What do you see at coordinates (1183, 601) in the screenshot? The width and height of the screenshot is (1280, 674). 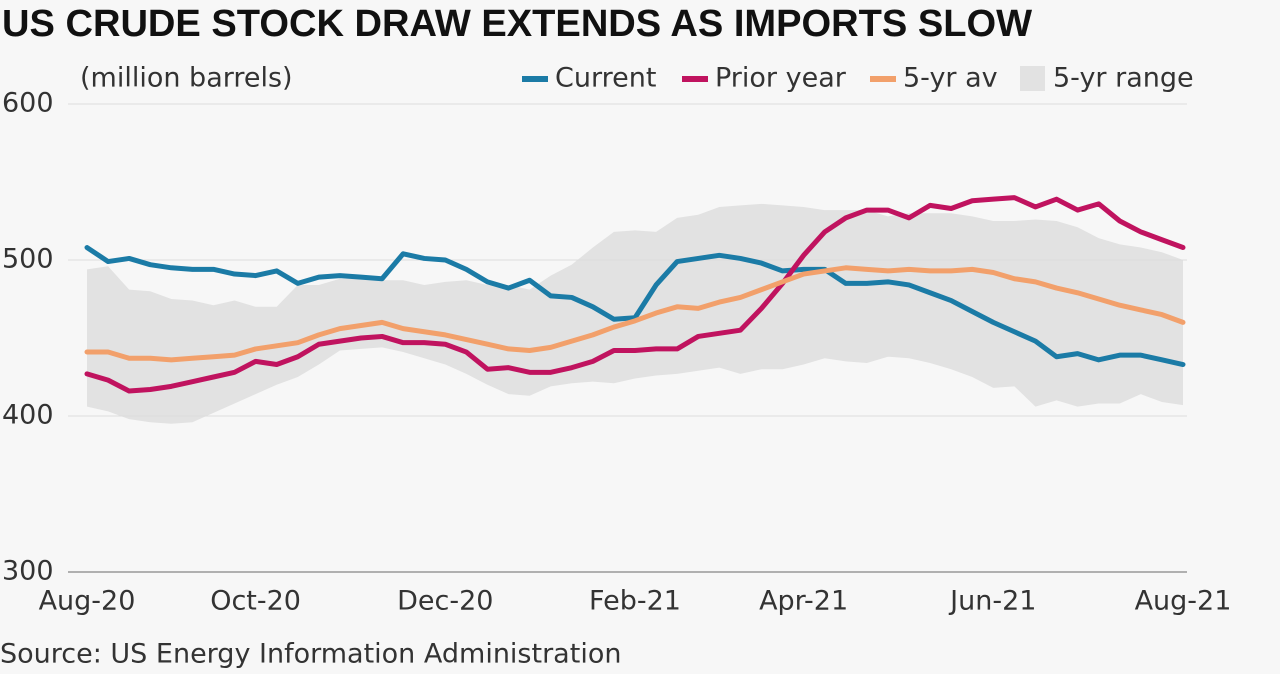 I see `x-tick-label: Aug-21` at bounding box center [1183, 601].